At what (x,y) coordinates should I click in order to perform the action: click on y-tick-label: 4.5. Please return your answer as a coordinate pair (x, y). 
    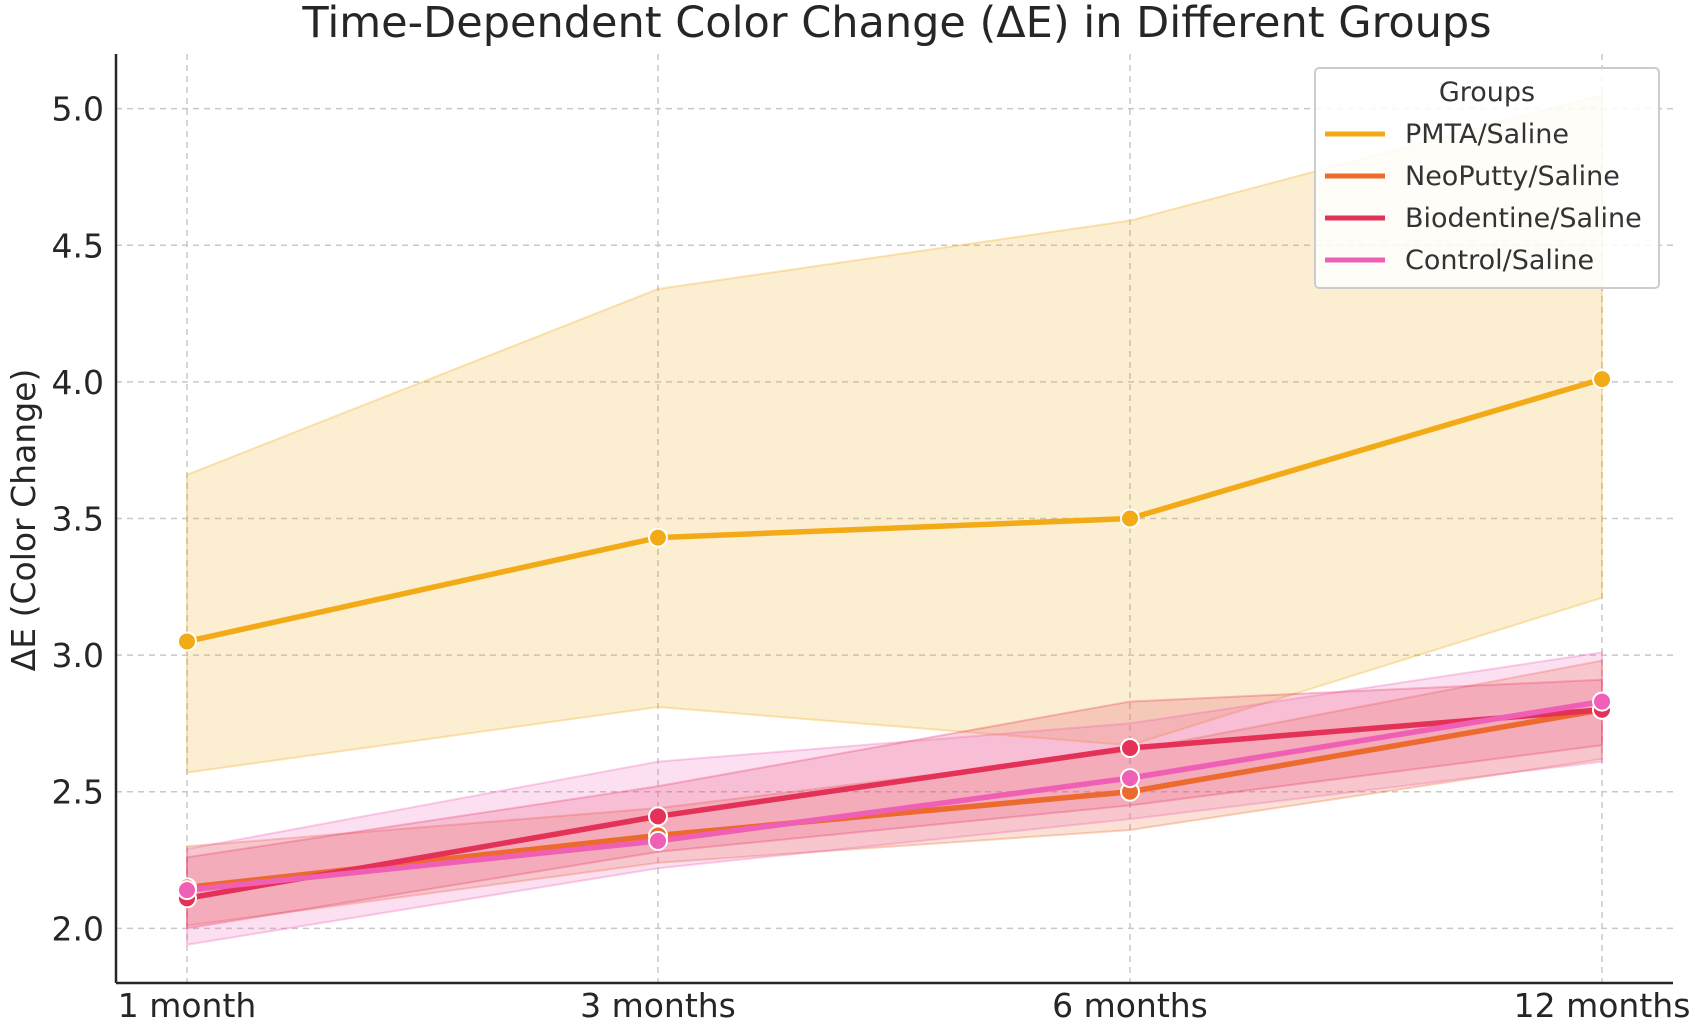
    Looking at the image, I should click on (78, 245).